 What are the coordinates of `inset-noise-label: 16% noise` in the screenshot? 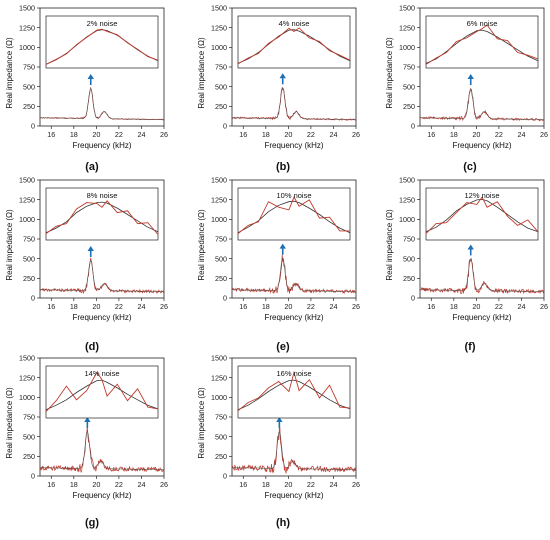 It's located at (293, 373).